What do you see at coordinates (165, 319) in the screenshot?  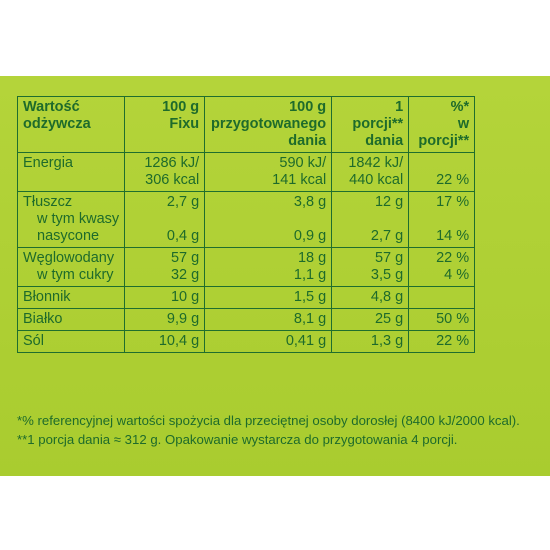 I see `cell-value: 9,9 g` at bounding box center [165, 319].